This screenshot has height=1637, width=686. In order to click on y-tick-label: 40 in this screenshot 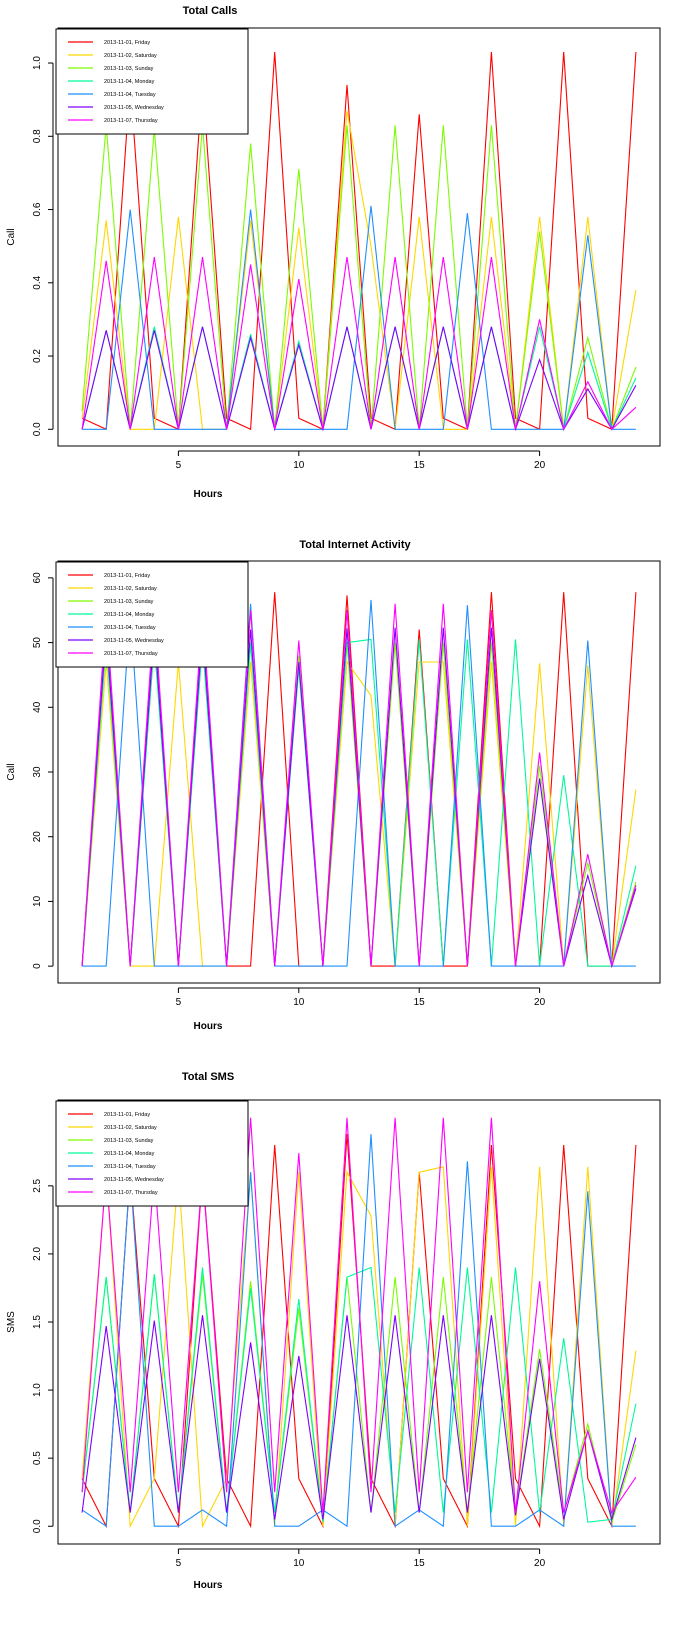, I will do `click(37, 707)`.